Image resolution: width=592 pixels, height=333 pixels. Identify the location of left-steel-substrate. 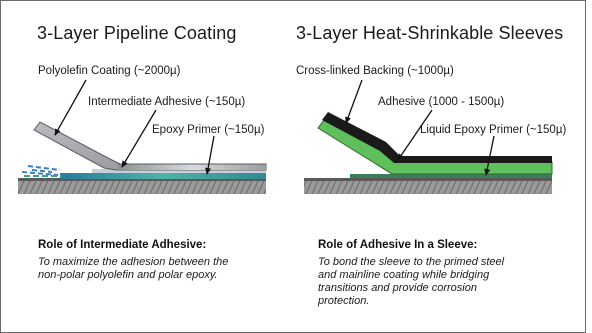
(142, 186).